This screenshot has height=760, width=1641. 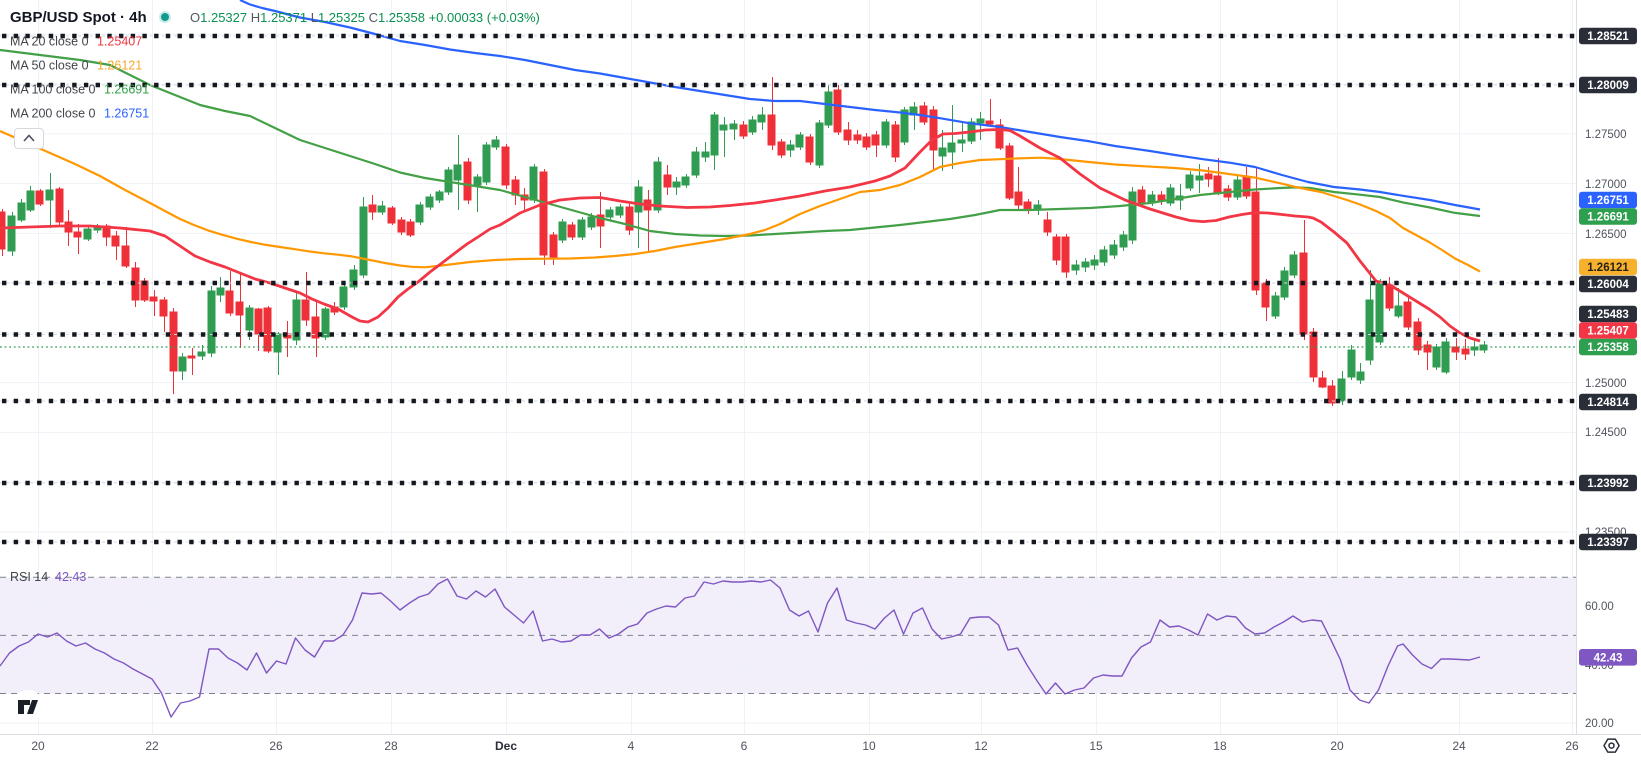 What do you see at coordinates (1608, 403) in the screenshot?
I see `svg-text: 1.24814` at bounding box center [1608, 403].